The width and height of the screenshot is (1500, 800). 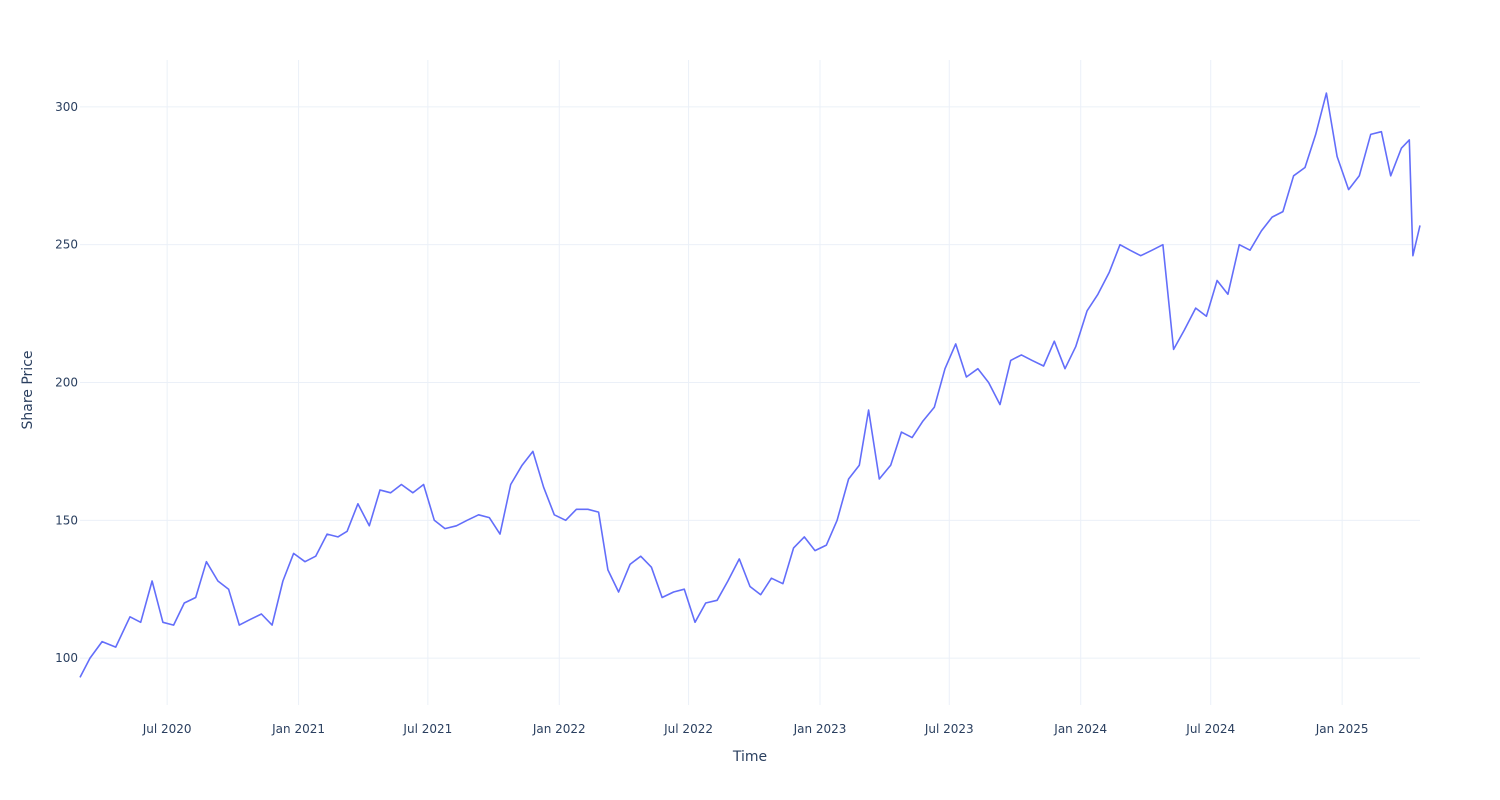 What do you see at coordinates (559, 729) in the screenshot?
I see `x-tick-label: Jan 2022` at bounding box center [559, 729].